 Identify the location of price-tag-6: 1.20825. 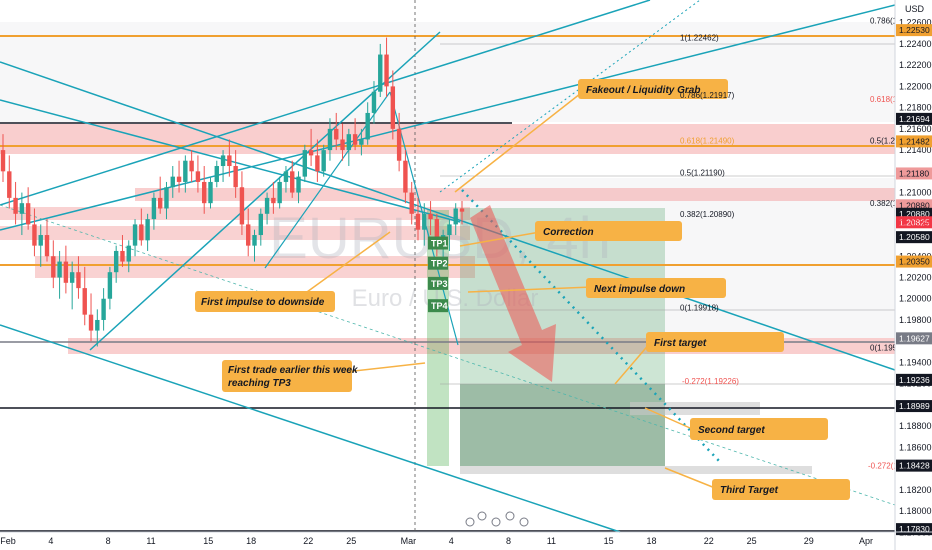
(914, 222).